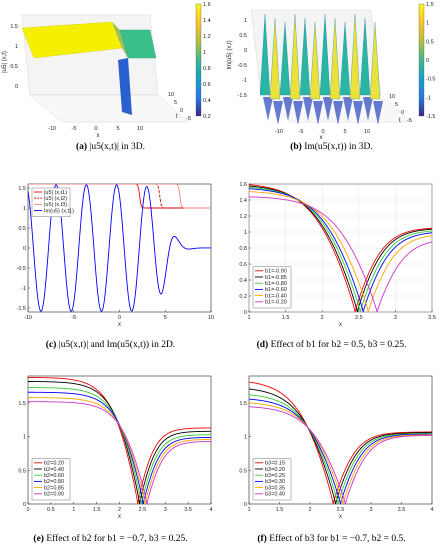  What do you see at coordinates (243, 471) in the screenshot?
I see `y-tick-label-1: 0.5` at bounding box center [243, 471].